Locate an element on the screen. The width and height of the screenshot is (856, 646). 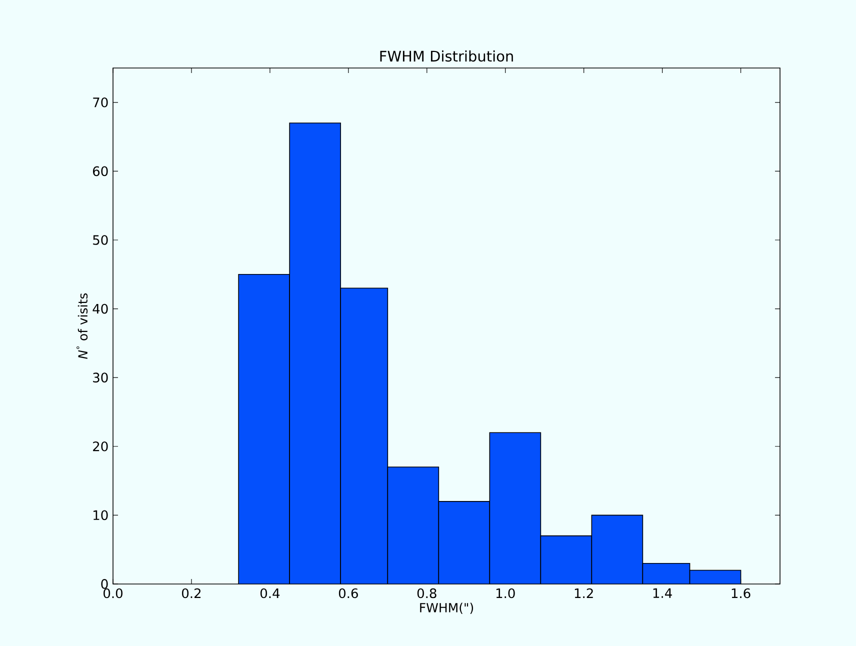
x-tick-label: 0.6 is located at coordinates (348, 593).